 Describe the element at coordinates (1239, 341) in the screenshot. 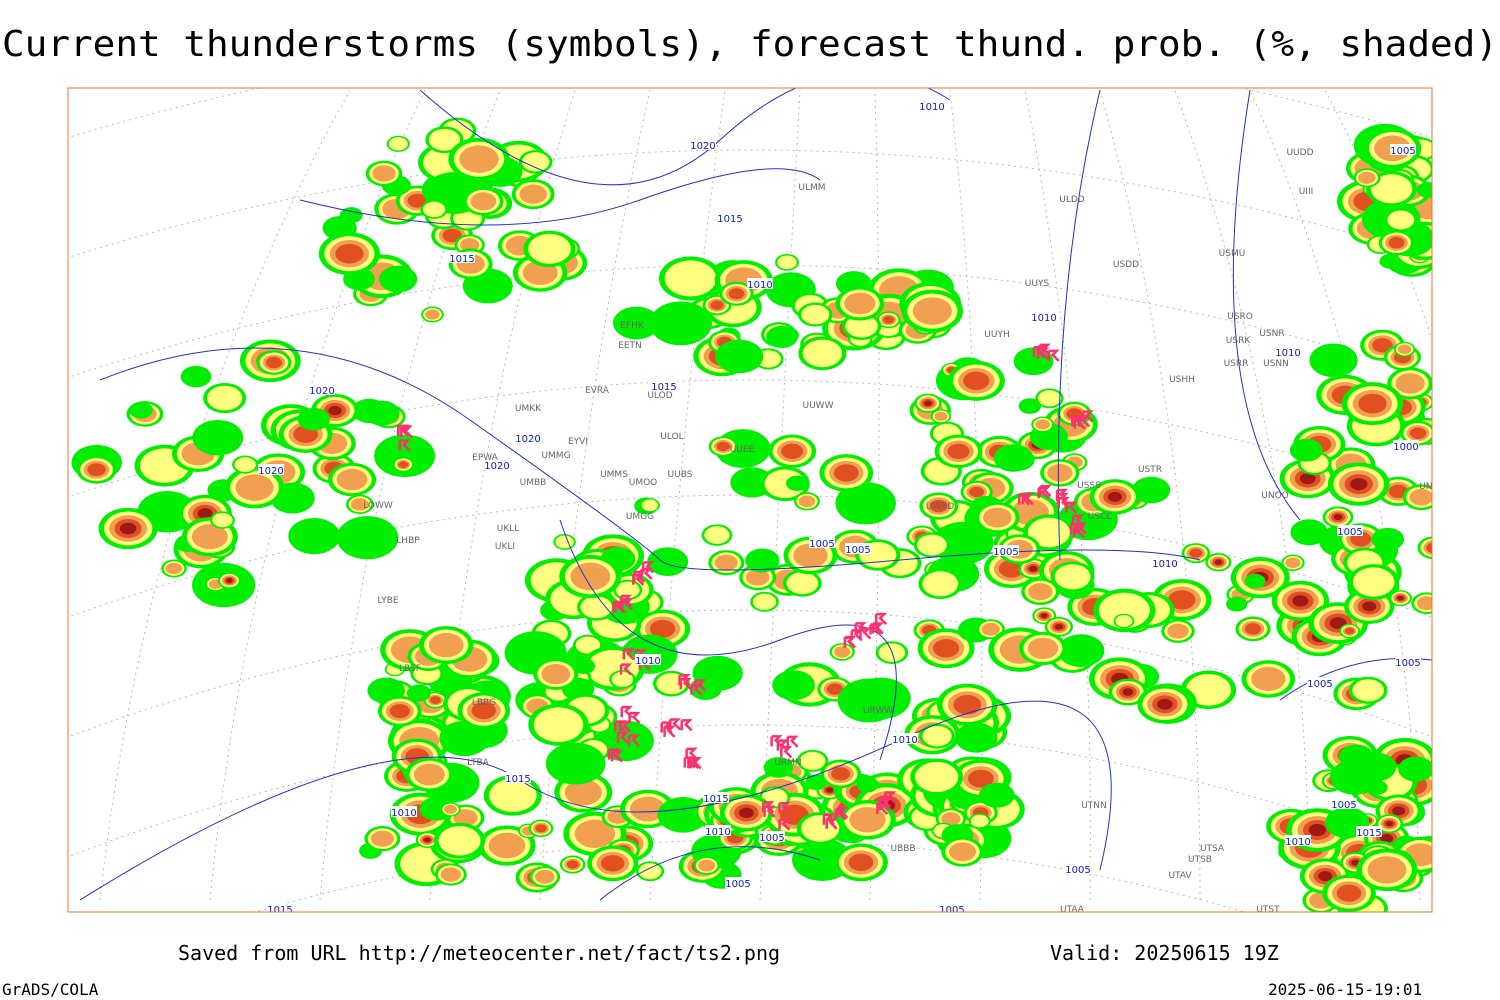

I see `station-label: USRK` at that location.